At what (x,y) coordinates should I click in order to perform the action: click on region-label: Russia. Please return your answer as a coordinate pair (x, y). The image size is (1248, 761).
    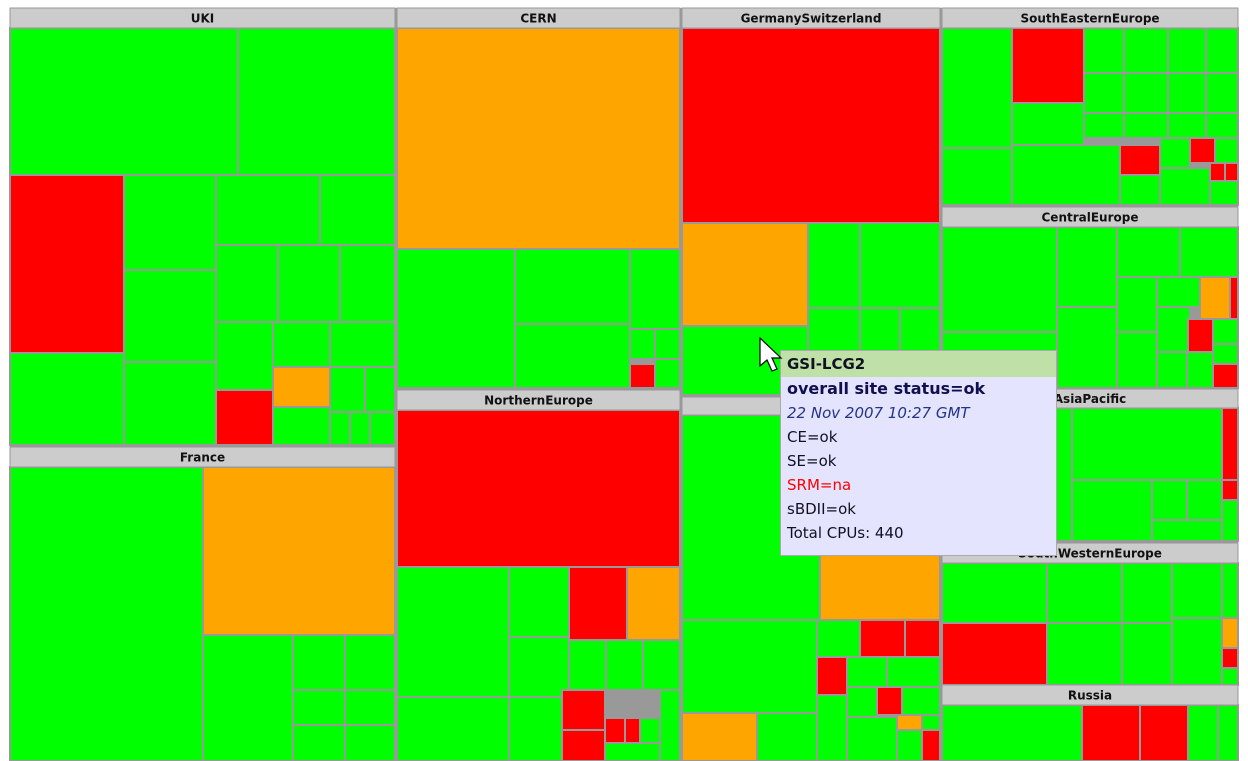
    Looking at the image, I should click on (1090, 696).